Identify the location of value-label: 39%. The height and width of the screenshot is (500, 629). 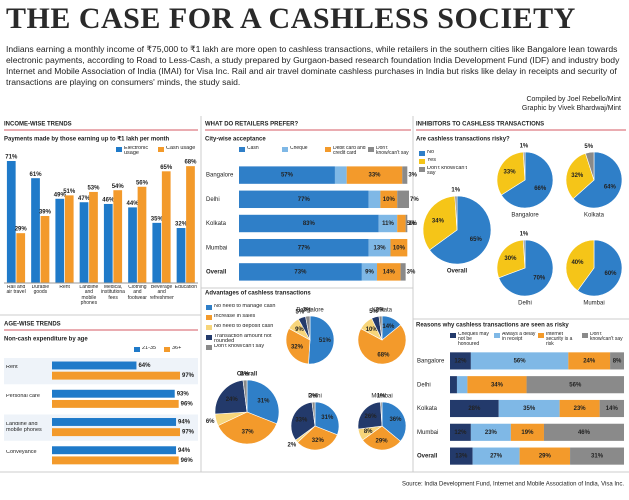
(45, 213).